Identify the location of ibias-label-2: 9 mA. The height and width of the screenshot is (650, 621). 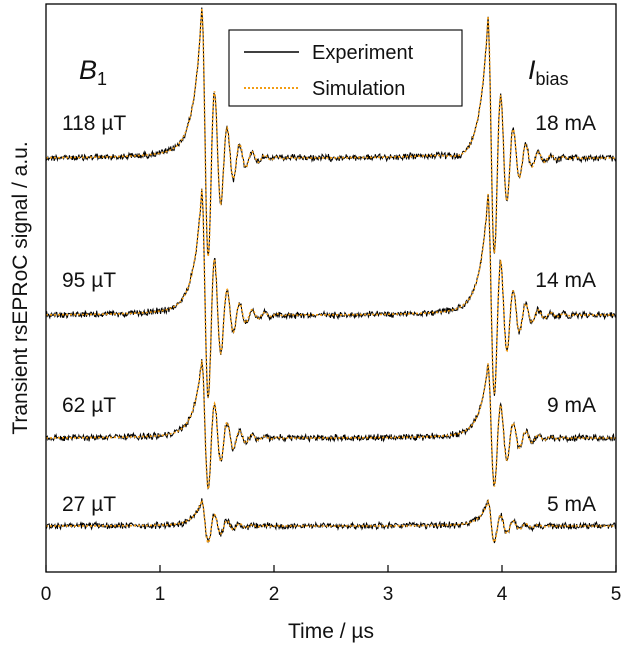
(571, 405).